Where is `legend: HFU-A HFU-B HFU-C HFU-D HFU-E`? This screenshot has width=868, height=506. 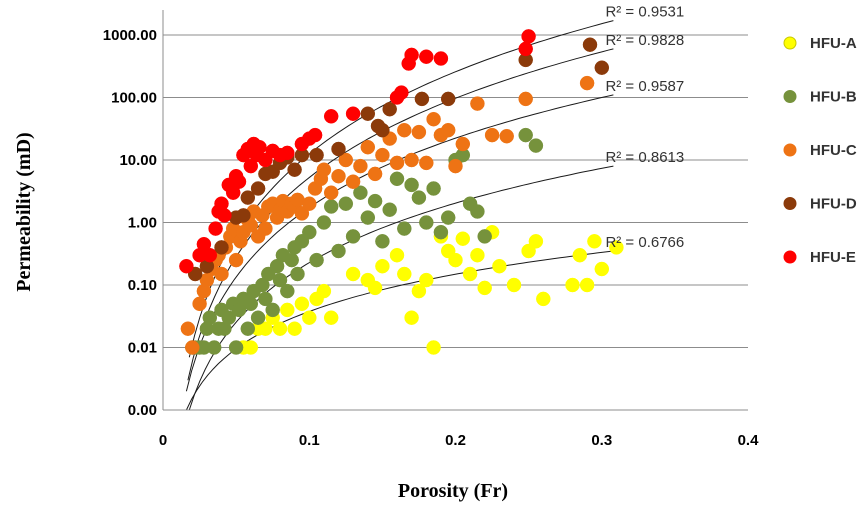
legend: HFU-A HFU-B HFU-C HFU-D HFU-E is located at coordinates (820, 150).